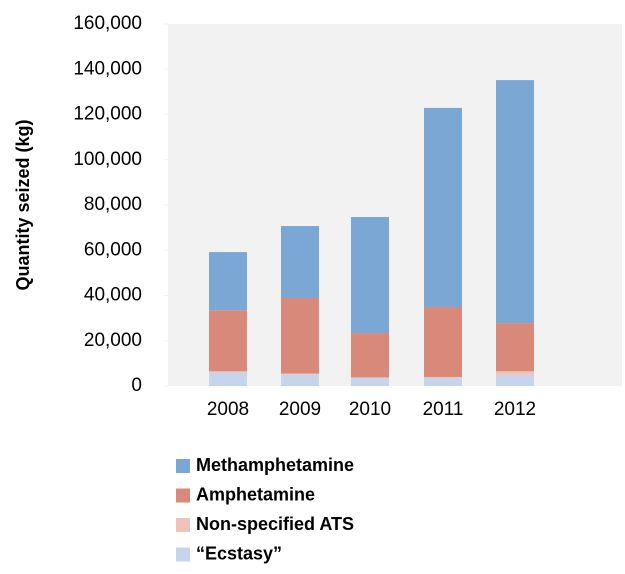 The width and height of the screenshot is (625, 574). I want to click on y-tick-label: 100,000, so click(107, 159).